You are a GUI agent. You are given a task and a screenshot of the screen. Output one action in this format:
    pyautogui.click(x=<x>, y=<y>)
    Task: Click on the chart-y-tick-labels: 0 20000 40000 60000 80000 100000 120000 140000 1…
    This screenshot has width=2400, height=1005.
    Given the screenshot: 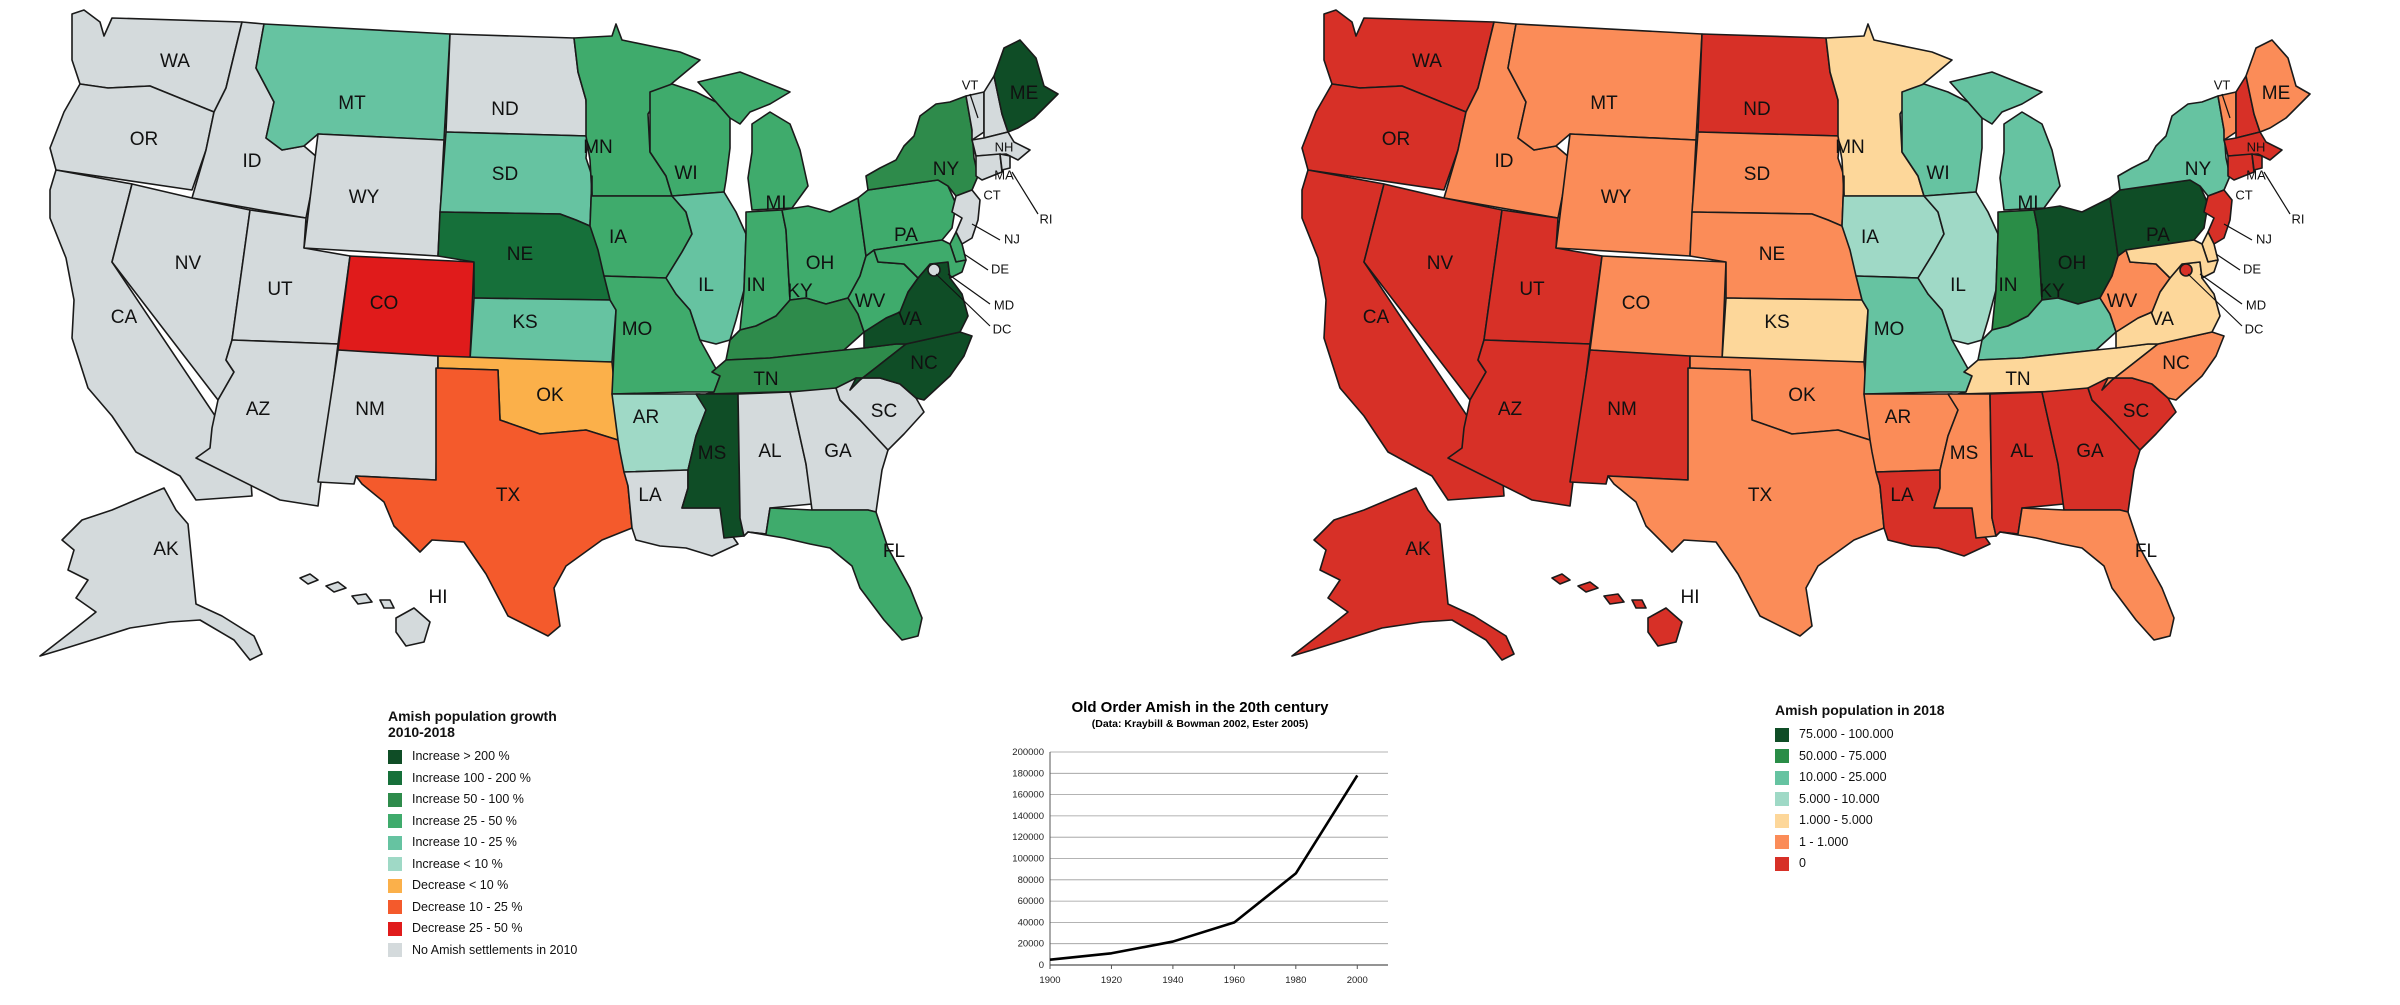 What is the action you would take?
    pyautogui.click(x=1028, y=859)
    